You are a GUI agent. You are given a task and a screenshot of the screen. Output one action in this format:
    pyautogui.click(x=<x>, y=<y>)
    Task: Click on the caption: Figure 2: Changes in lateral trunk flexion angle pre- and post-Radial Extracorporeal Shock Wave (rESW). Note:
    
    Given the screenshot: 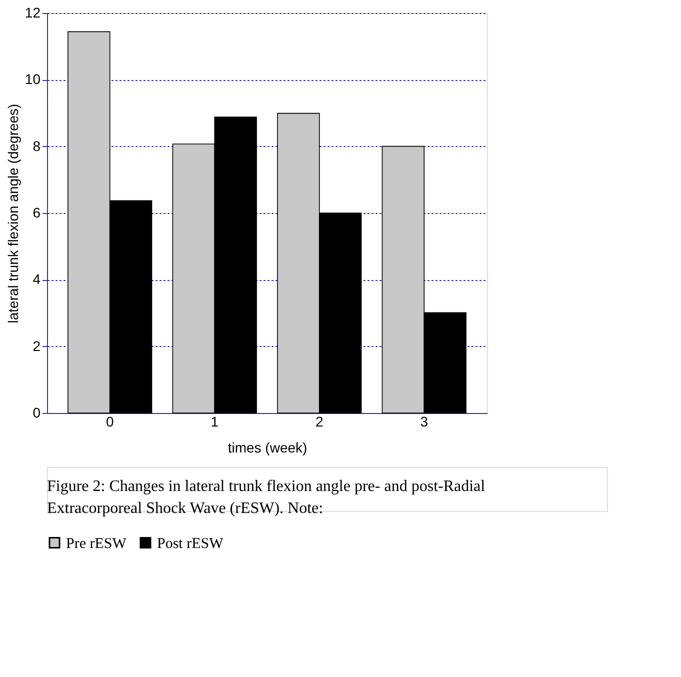 What is the action you would take?
    pyautogui.click(x=266, y=497)
    